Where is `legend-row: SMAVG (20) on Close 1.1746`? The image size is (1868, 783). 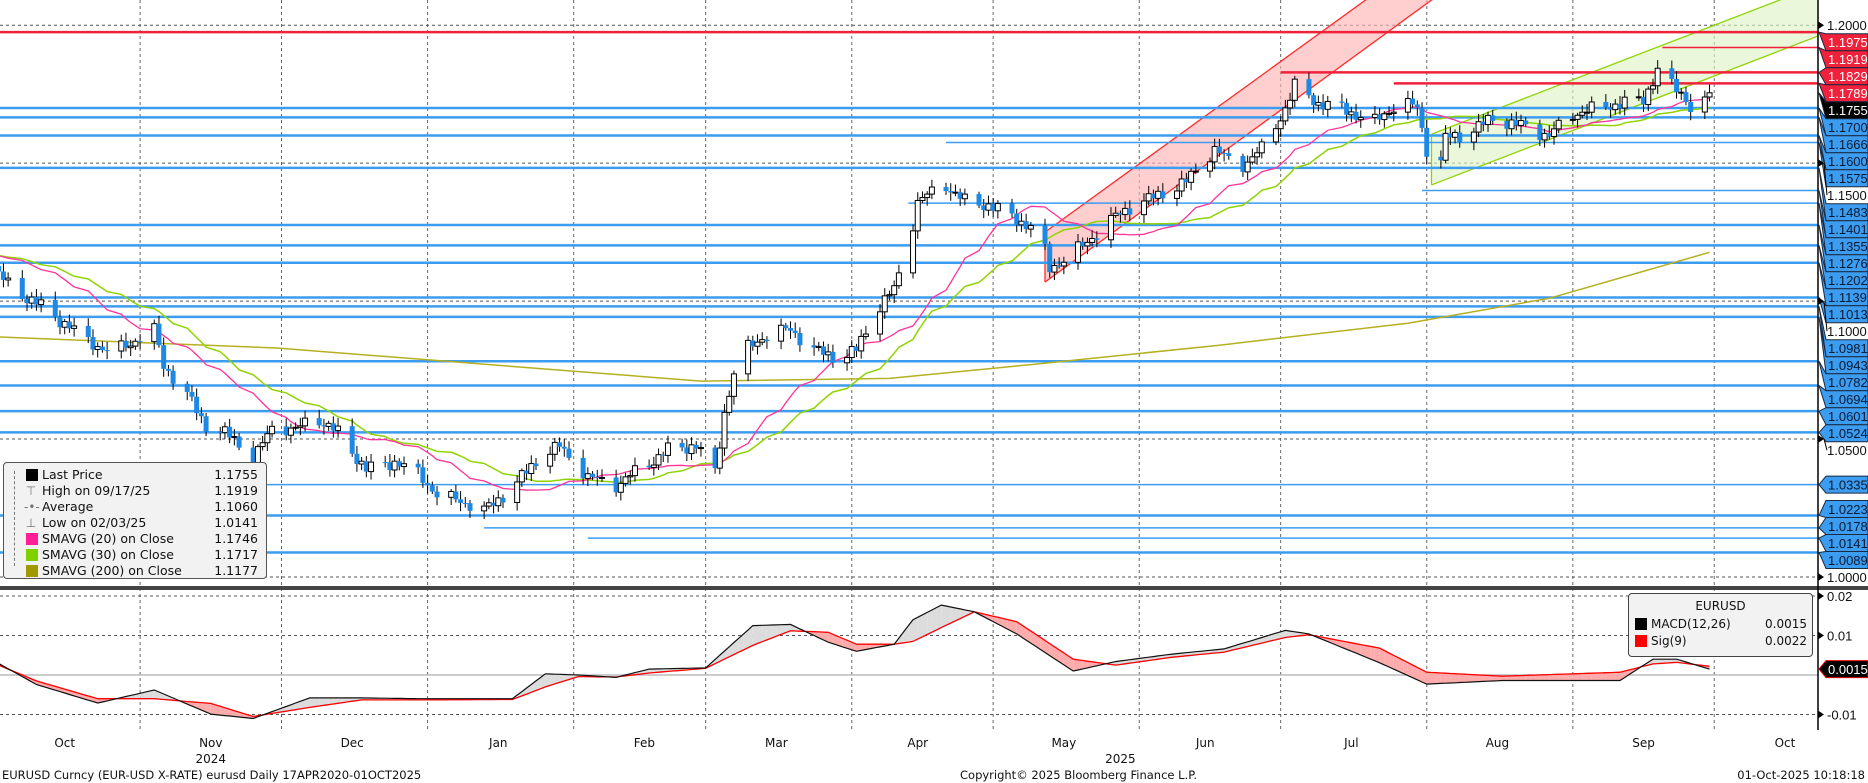
legend-row: SMAVG (20) on Close 1.1746 is located at coordinates (137, 539).